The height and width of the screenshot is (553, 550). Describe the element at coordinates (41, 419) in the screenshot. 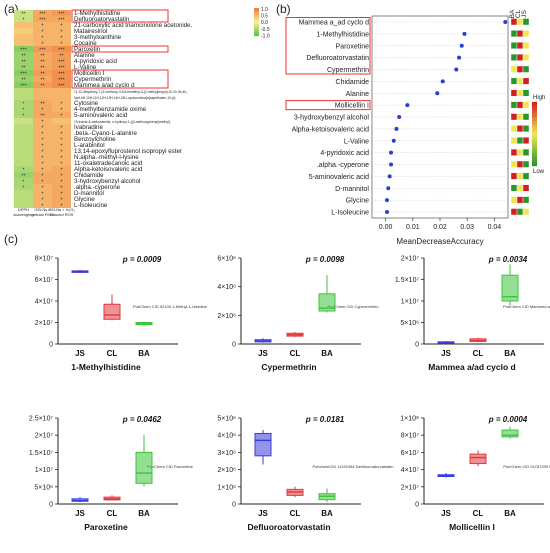

I see `box-y-tick-label: 2.5×10⁷` at that location.